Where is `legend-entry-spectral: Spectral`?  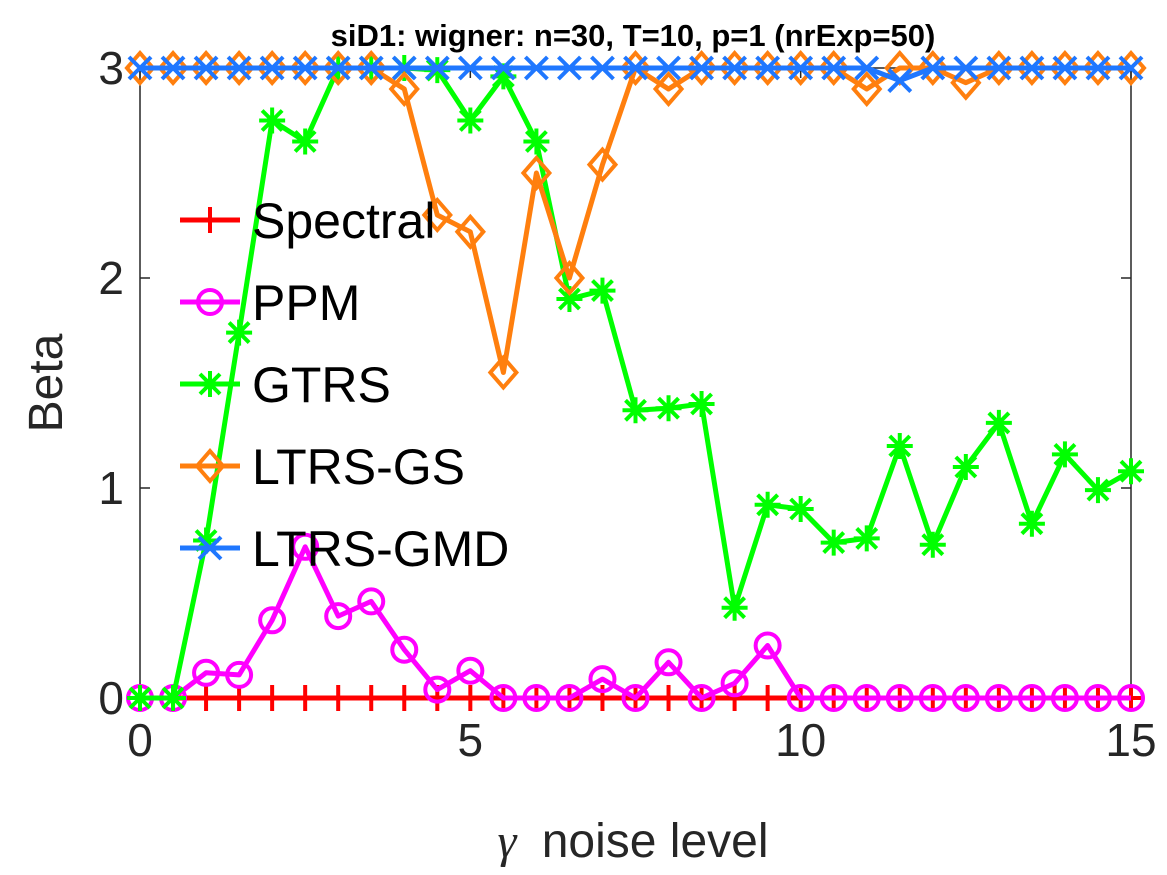
legend-entry-spectral: Spectral is located at coordinates (307, 221).